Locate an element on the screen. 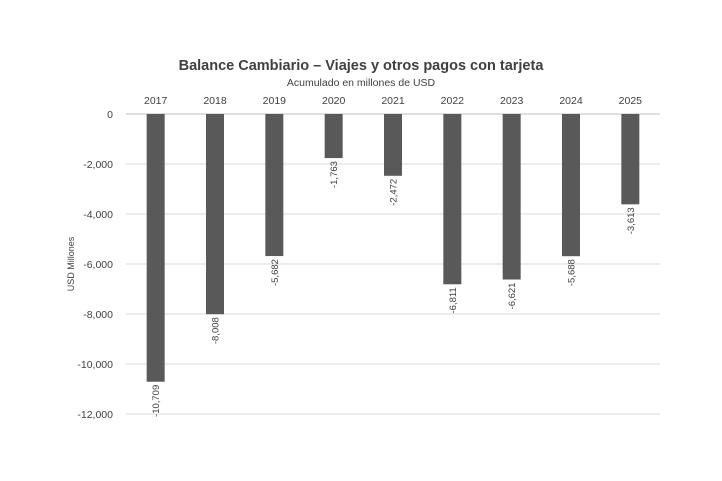 The height and width of the screenshot is (481, 722). y-tick-label: -12,000 is located at coordinates (95, 415).